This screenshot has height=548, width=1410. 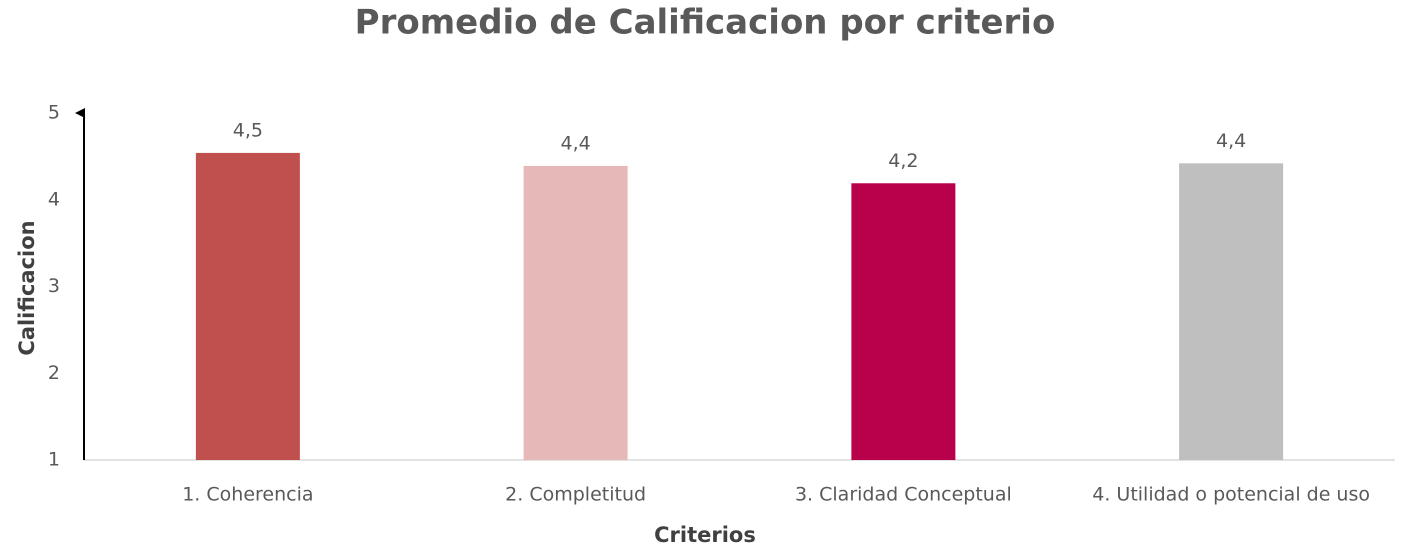 I want to click on y-tick-label: 3, so click(x=54, y=286).